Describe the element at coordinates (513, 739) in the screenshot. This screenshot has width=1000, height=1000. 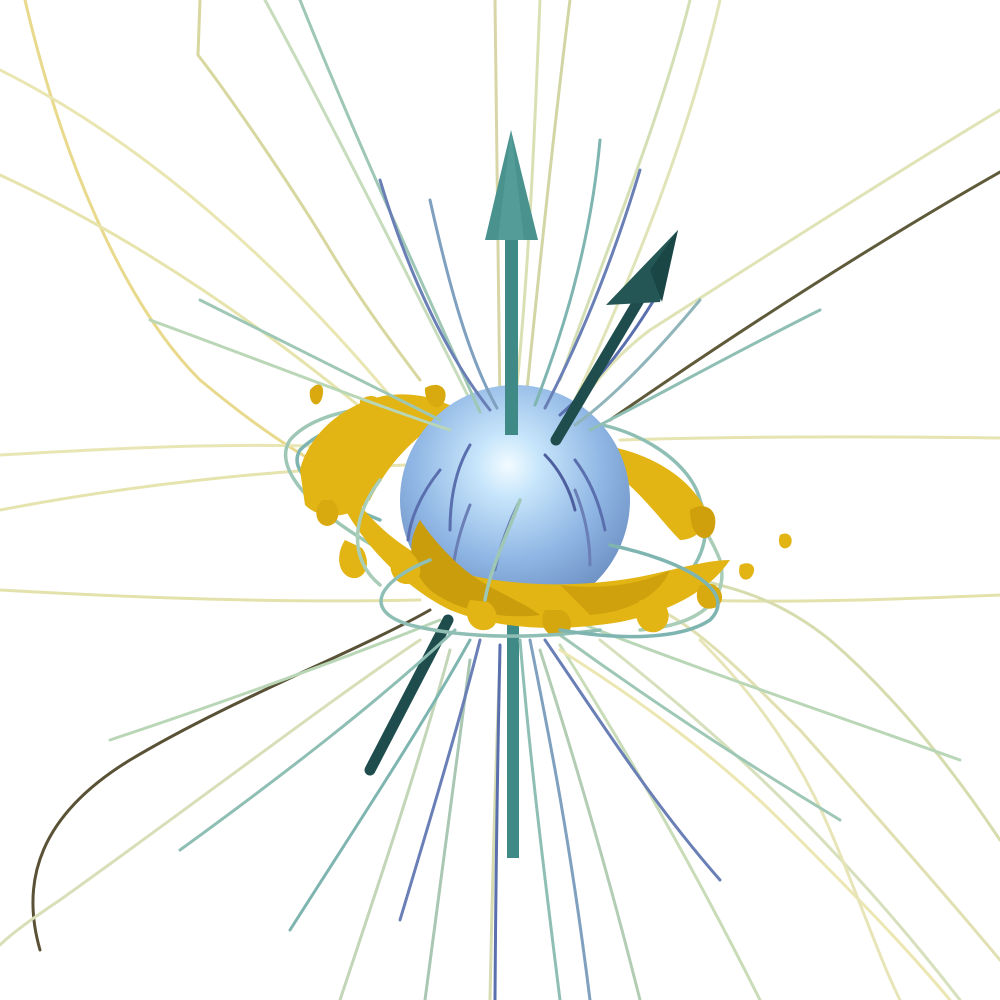
I see `rotation-axis-lower` at that location.